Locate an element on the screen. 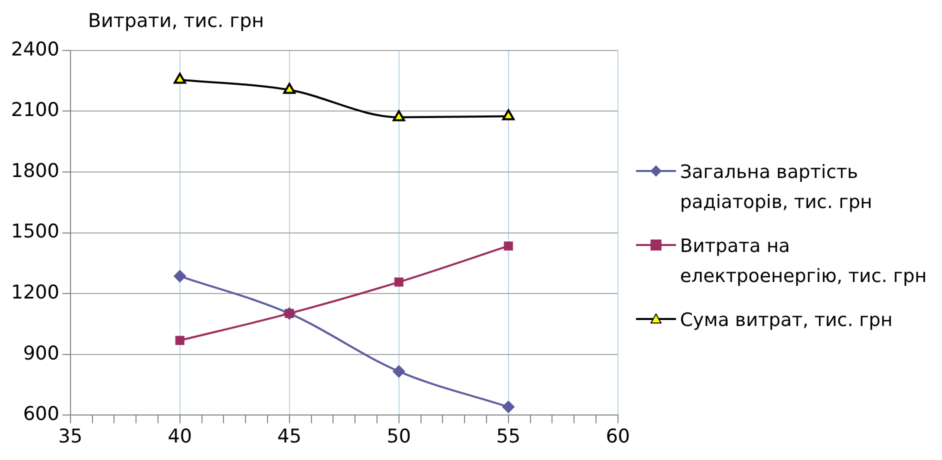 Image resolution: width=942 pixels, height=460 pixels. y-tick-label: 900 is located at coordinates (41, 353).